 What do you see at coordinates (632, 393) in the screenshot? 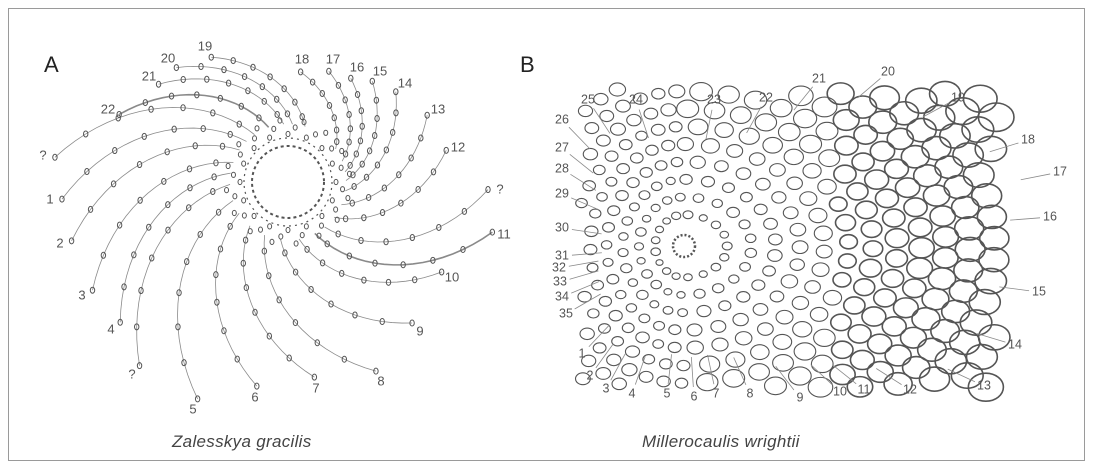
I see `parastichy-label: 4` at bounding box center [632, 393].